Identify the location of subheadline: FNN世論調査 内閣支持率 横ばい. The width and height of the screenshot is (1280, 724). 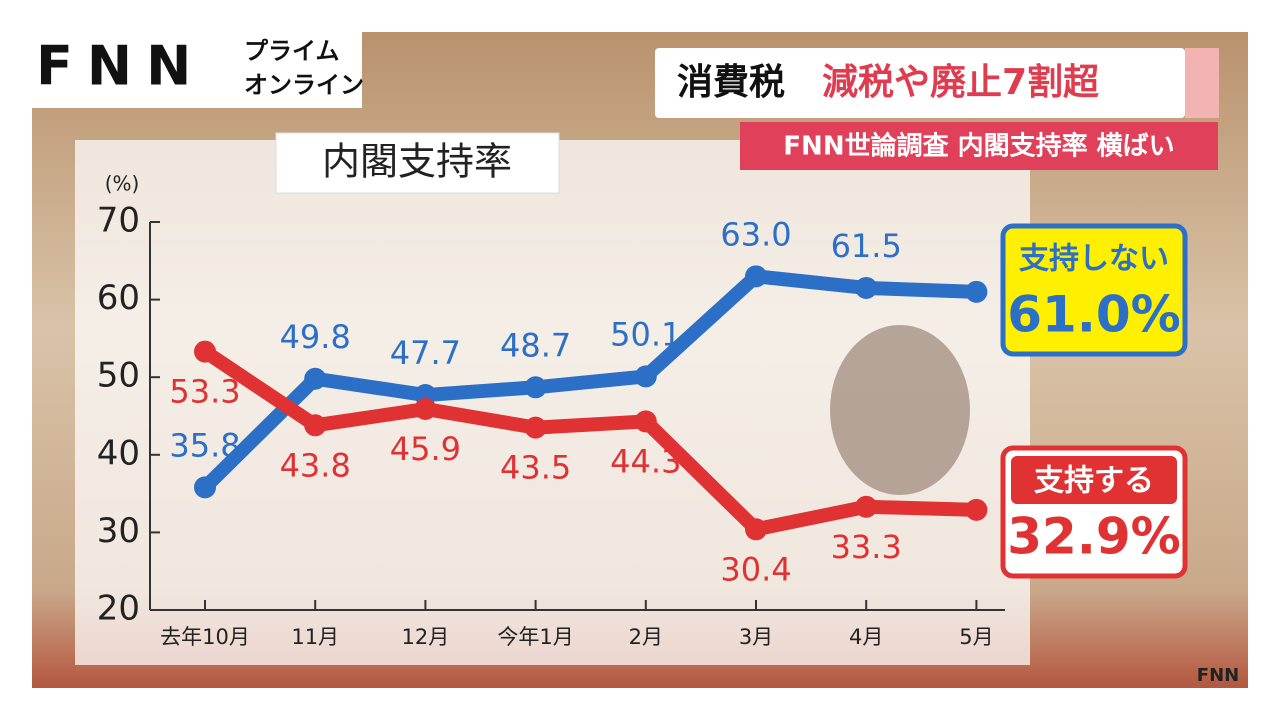
(978, 146).